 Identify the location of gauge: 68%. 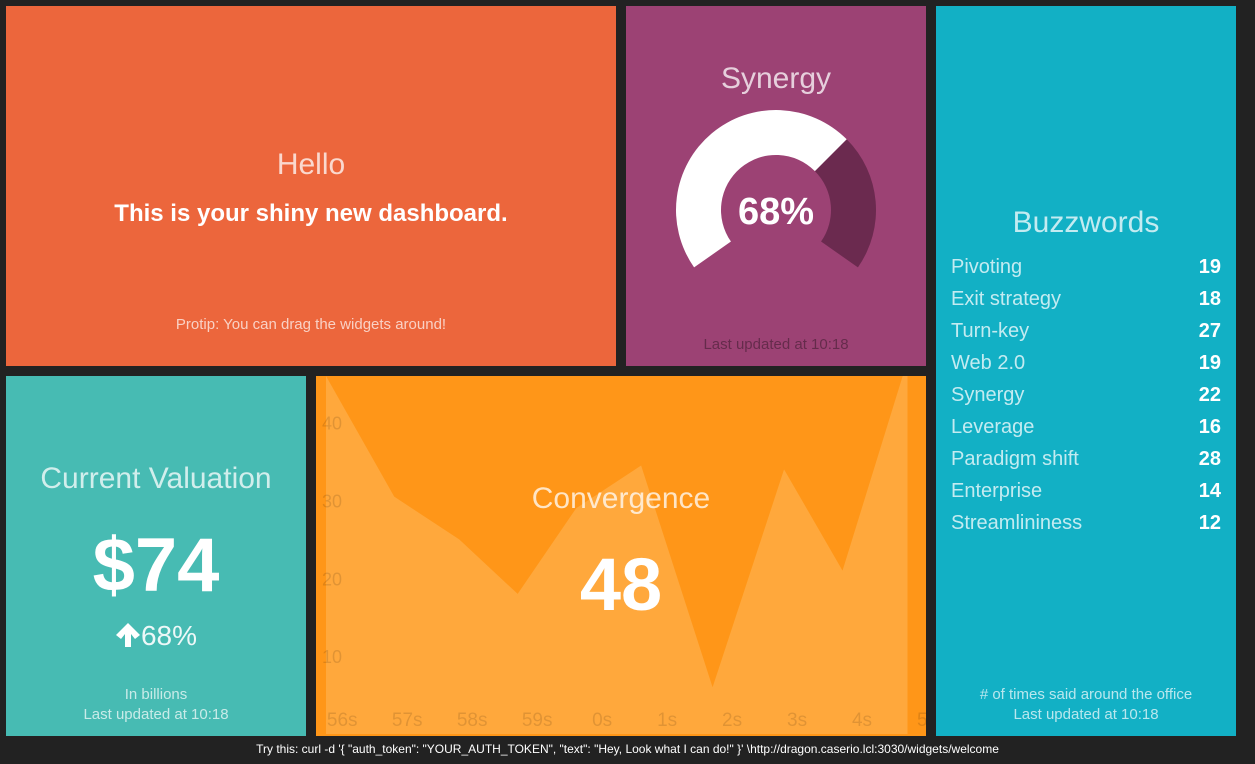
(776, 188).